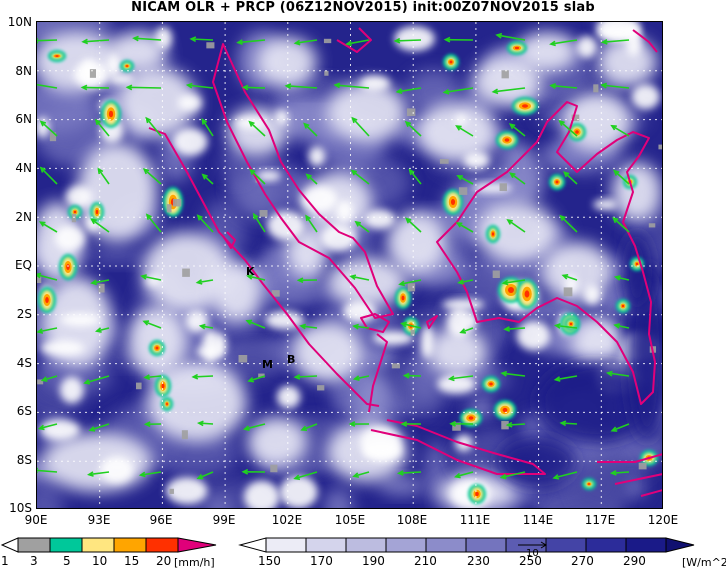  I want to click on lat-label-2s: 2S, so click(24, 314).